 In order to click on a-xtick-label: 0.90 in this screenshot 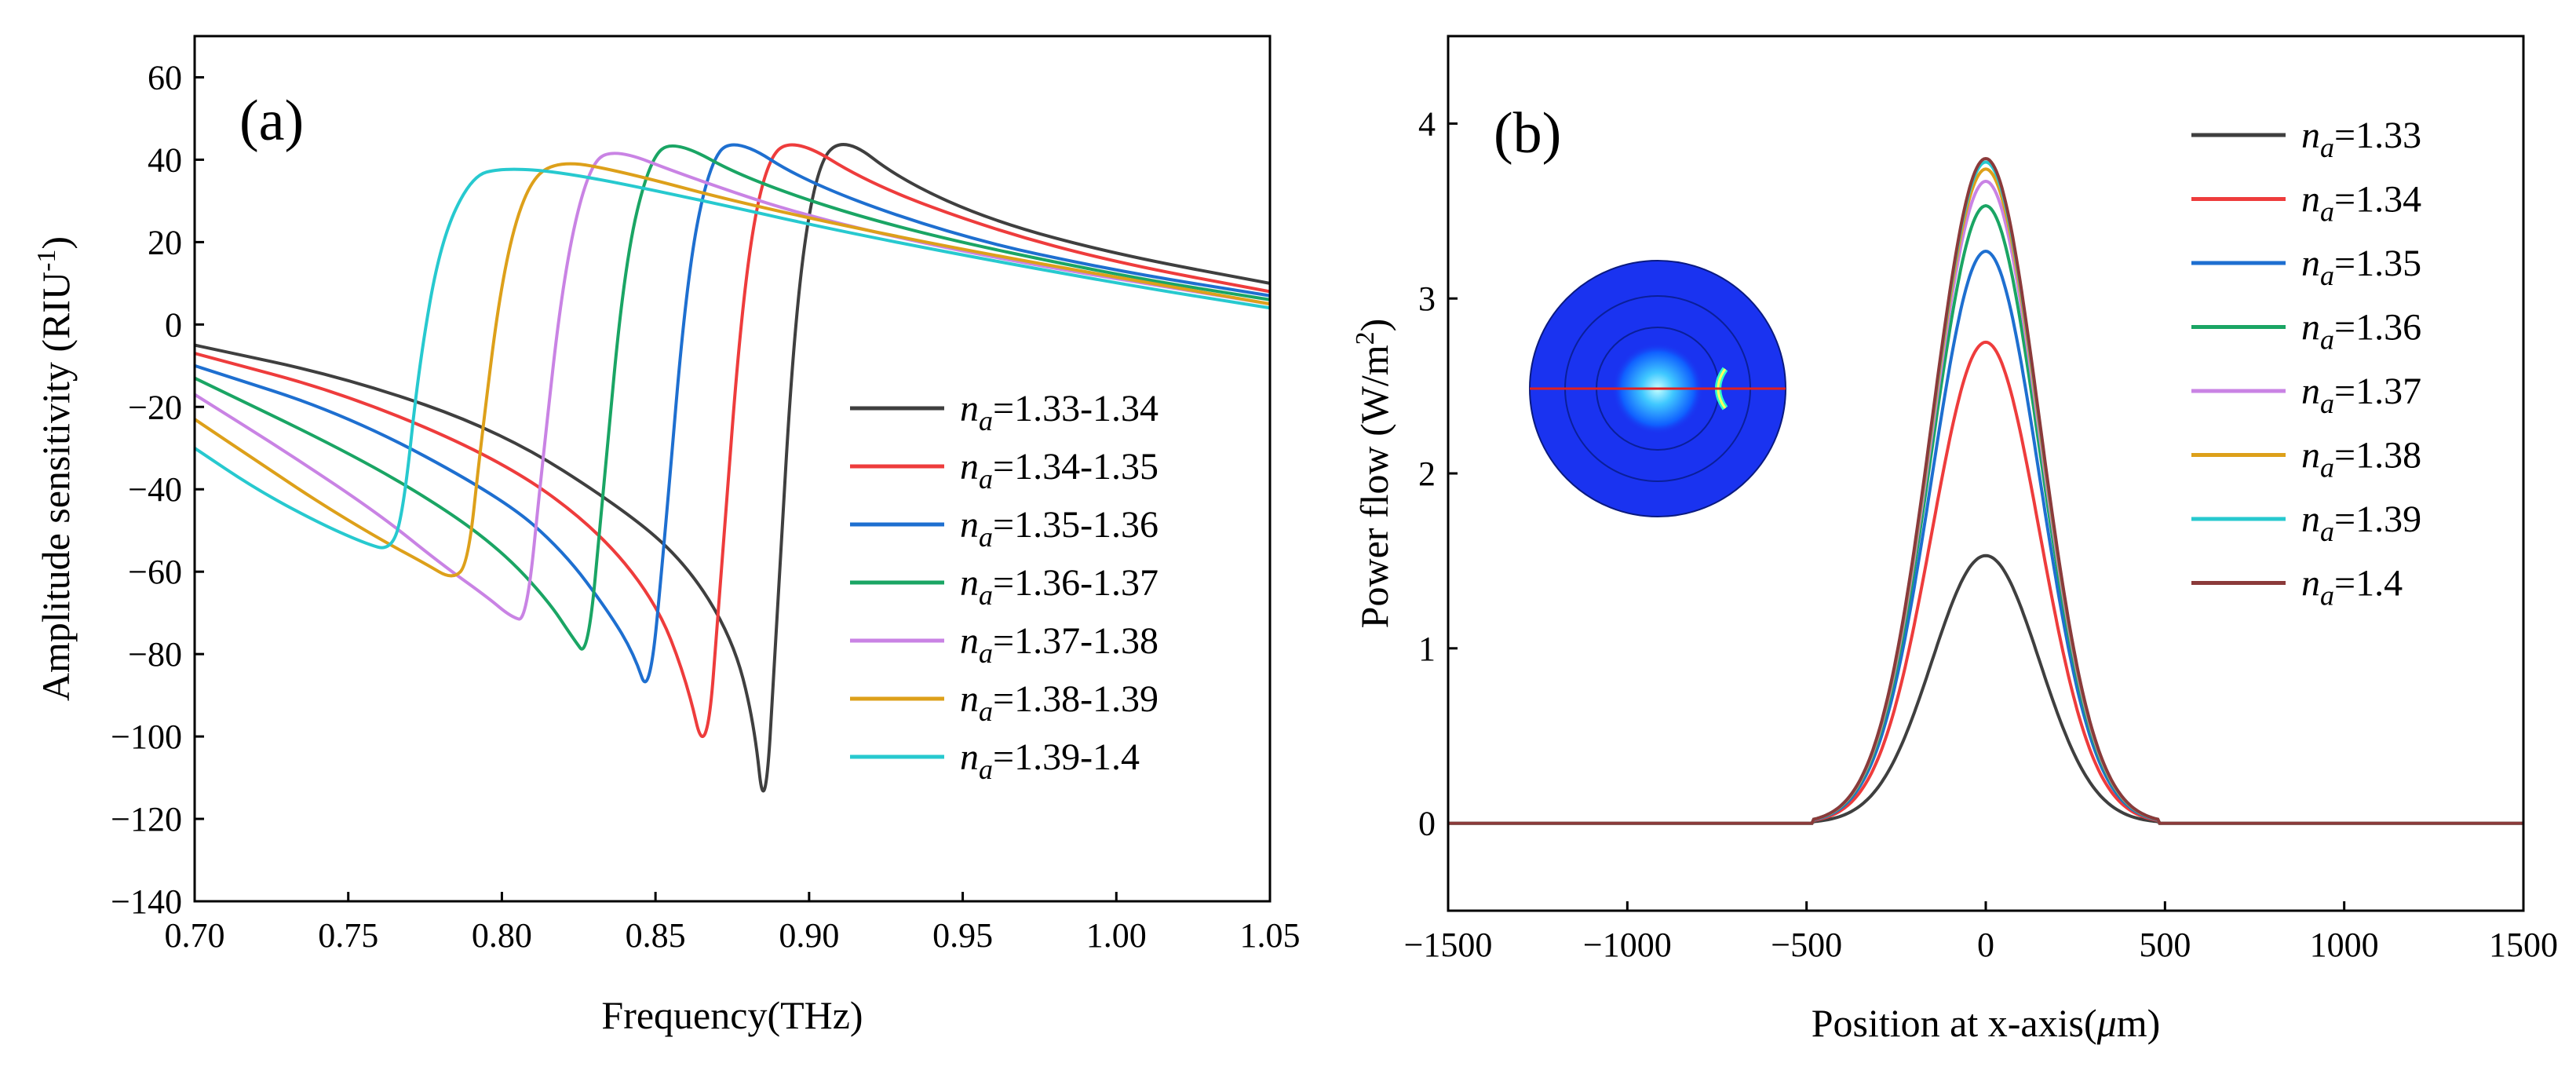, I will do `click(809, 935)`.